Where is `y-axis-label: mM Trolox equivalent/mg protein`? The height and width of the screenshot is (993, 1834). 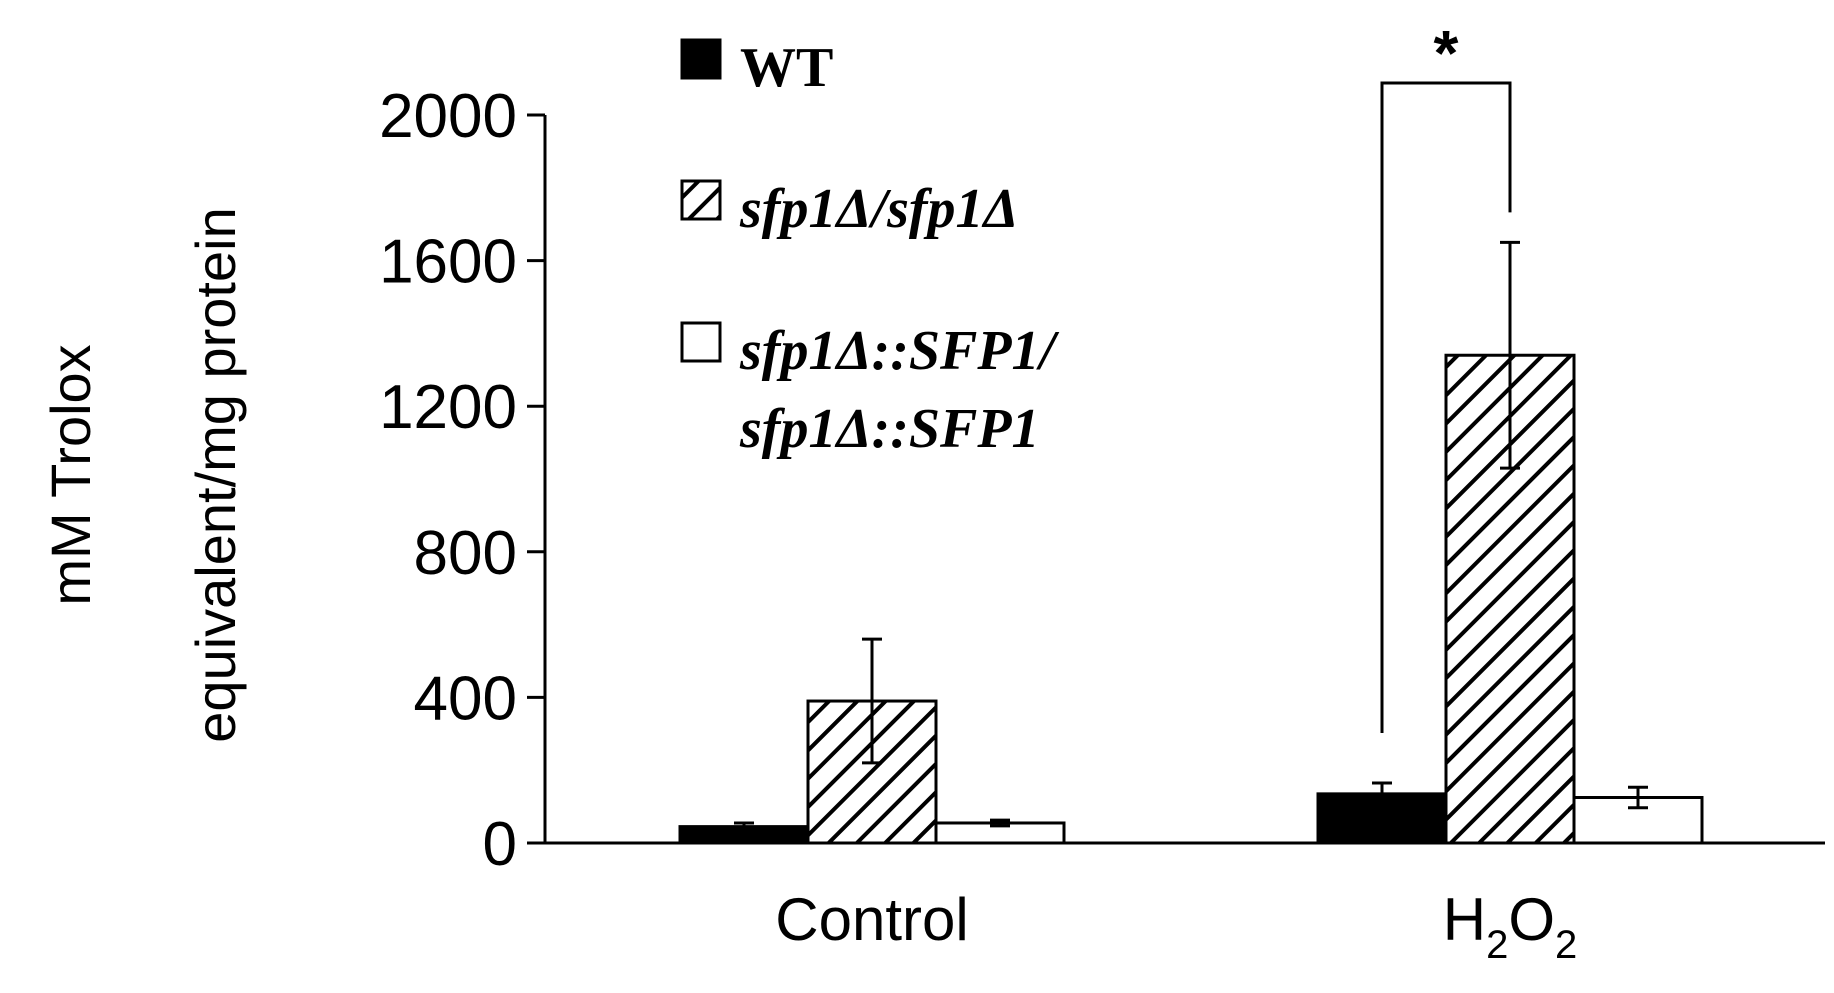 y-axis-label: mM Trolox equivalent/mg protein is located at coordinates (143, 474).